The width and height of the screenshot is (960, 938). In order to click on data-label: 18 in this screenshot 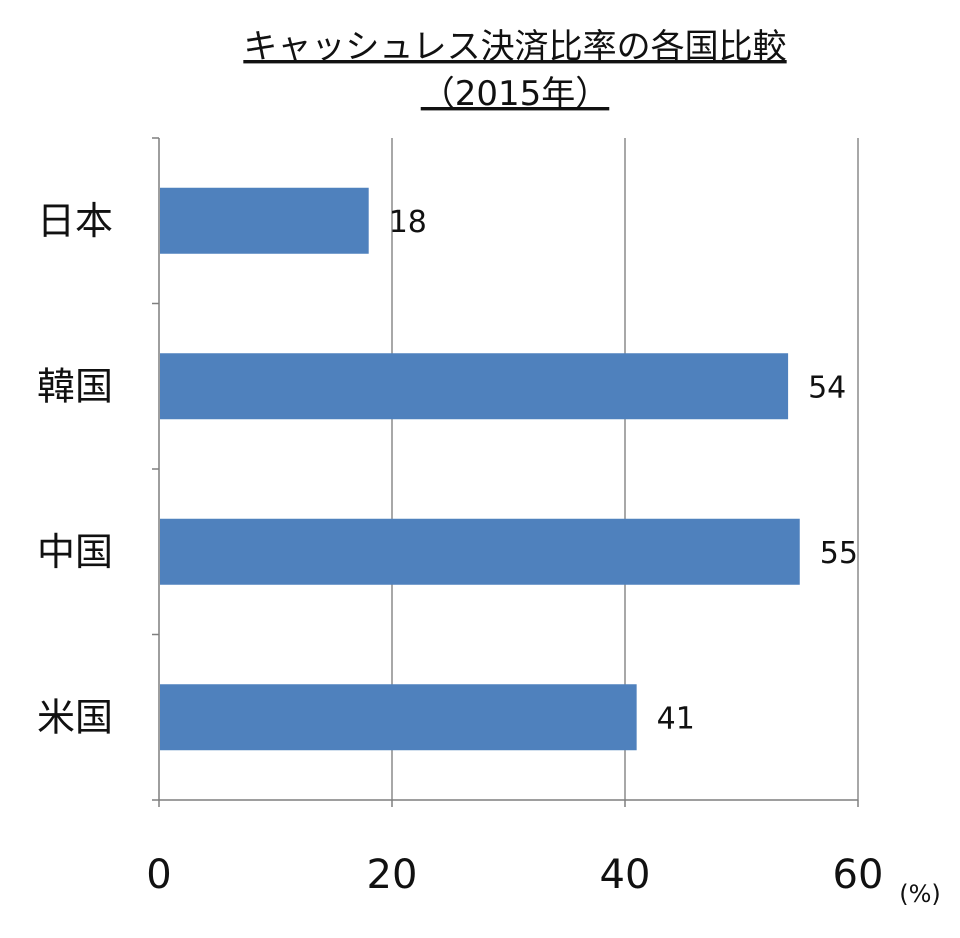, I will do `click(408, 222)`.